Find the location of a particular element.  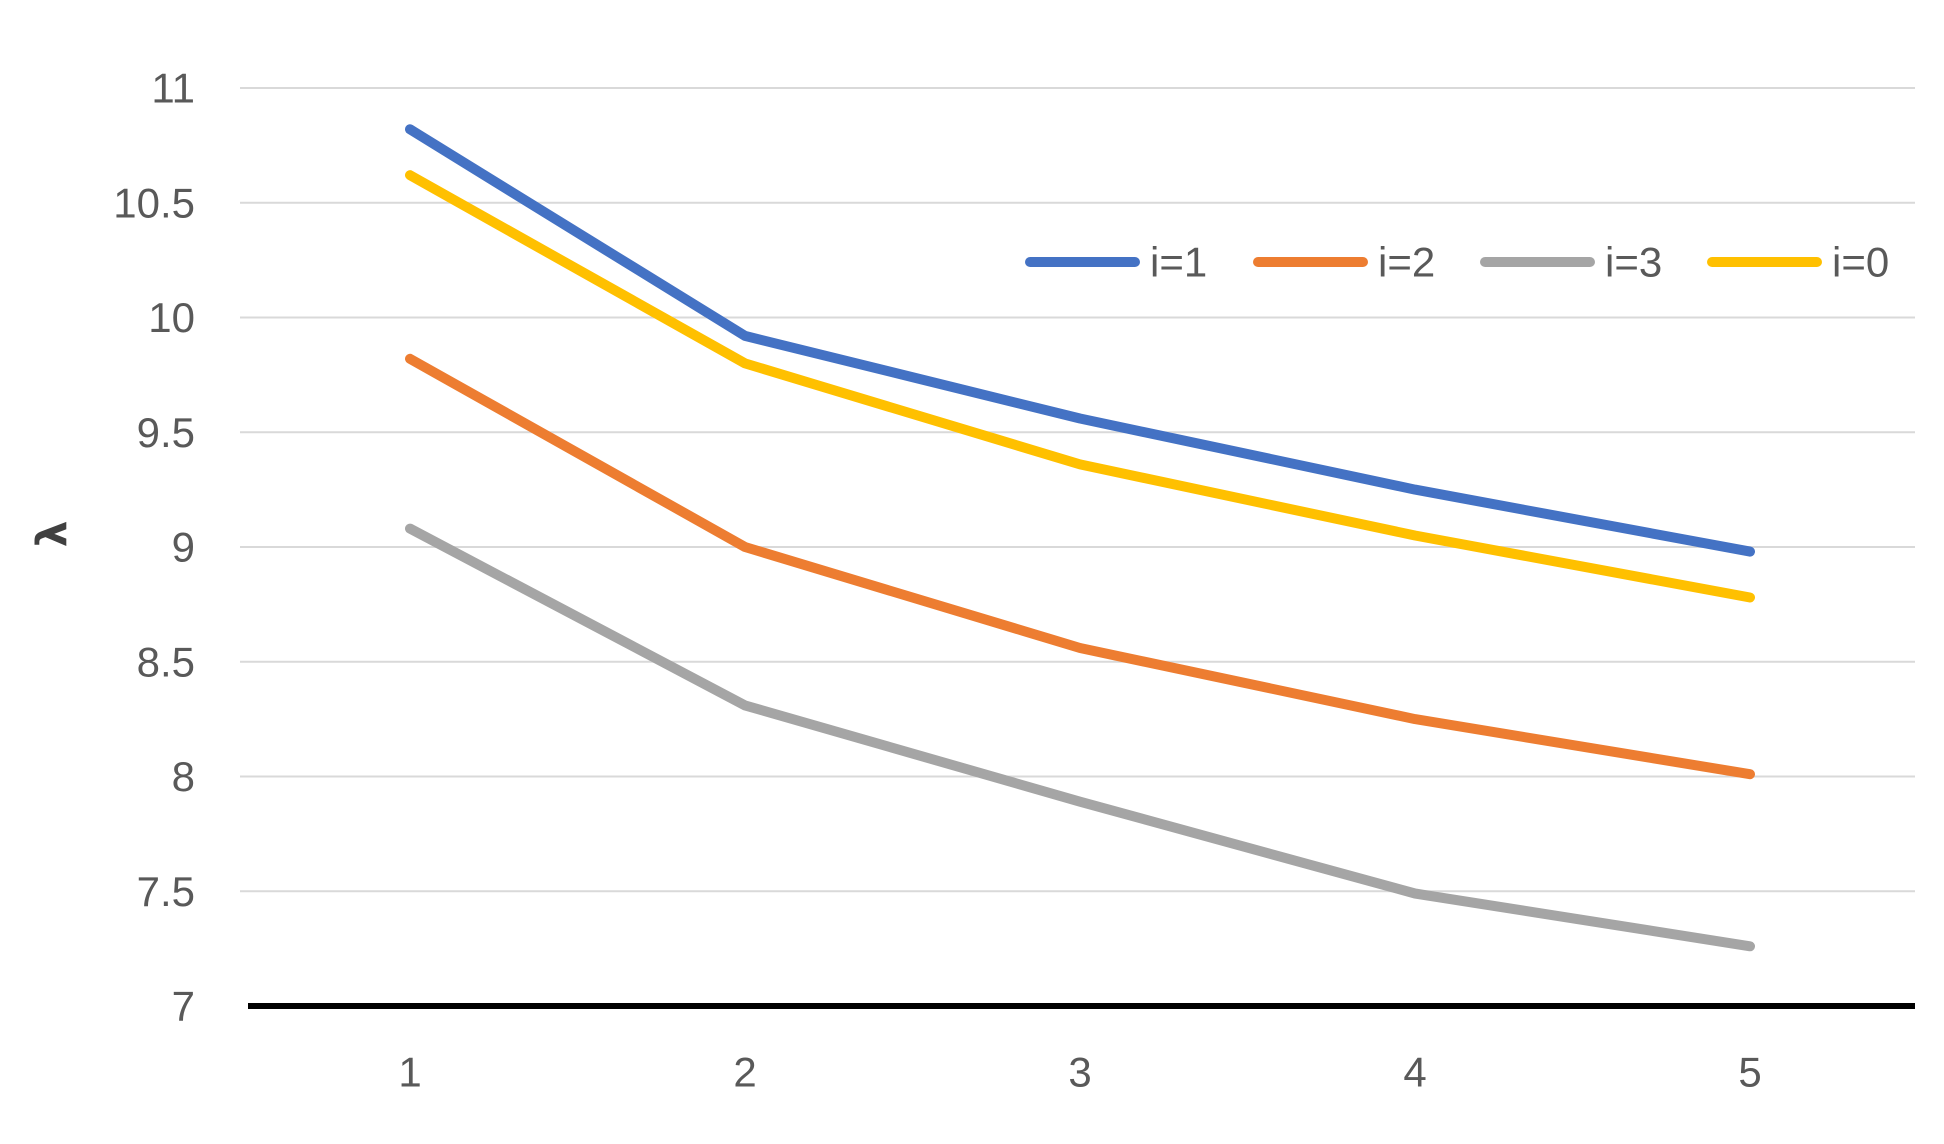

legend-label-i=3: i=3 is located at coordinates (1633, 262).